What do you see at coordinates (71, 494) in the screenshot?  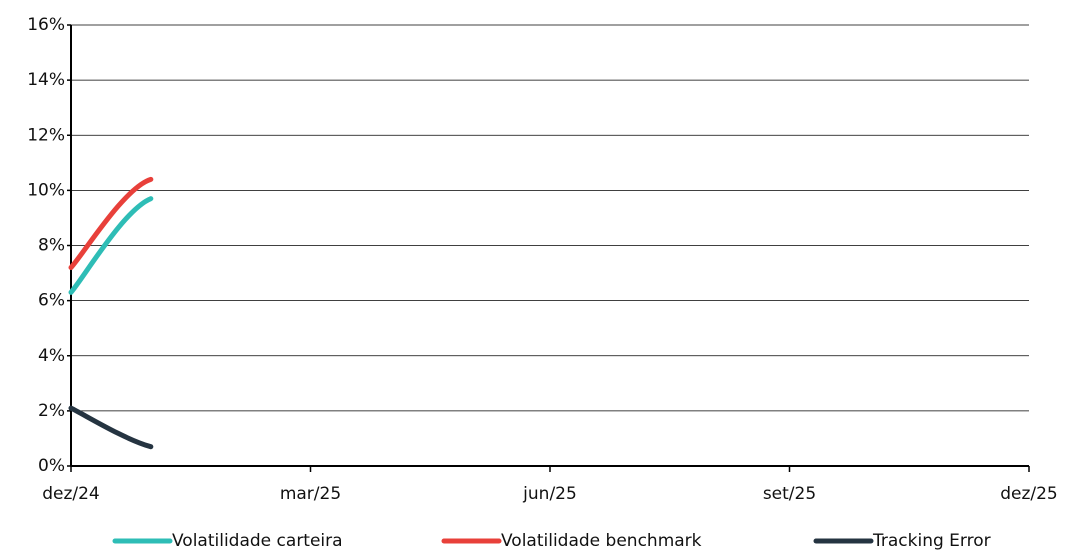 I see `x-tick-label: dez/24` at bounding box center [71, 494].